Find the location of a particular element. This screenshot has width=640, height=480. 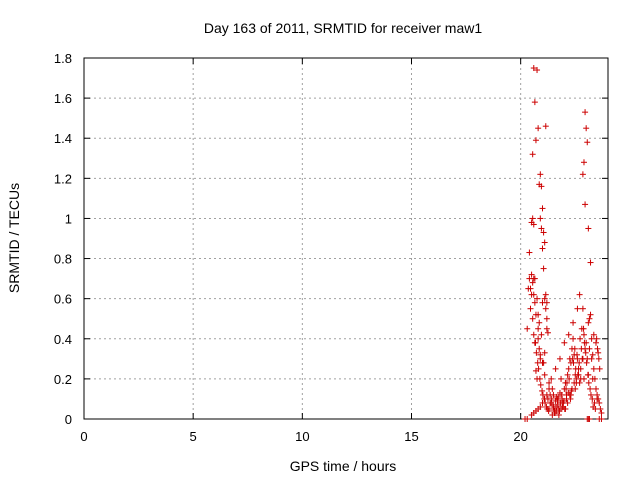

x-tick-label: 0 is located at coordinates (83, 436).